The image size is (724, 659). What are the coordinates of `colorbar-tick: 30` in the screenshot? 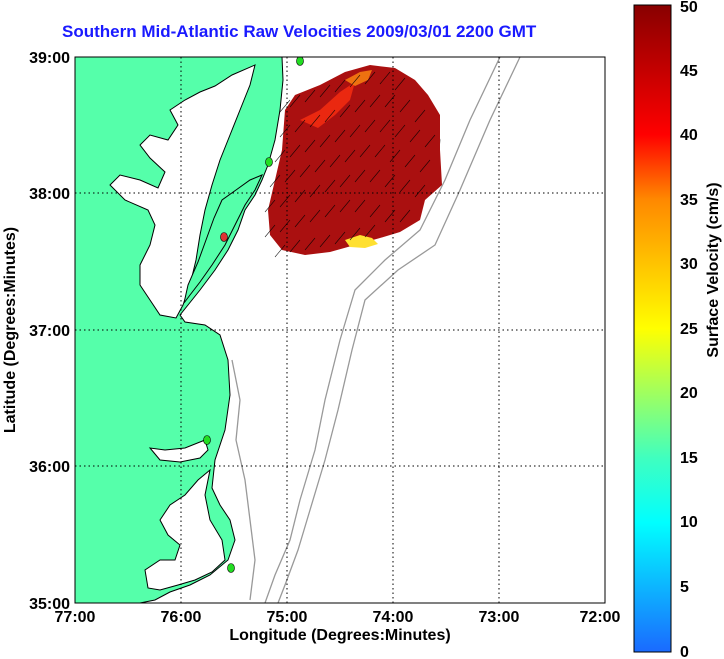 It's located at (689, 264).